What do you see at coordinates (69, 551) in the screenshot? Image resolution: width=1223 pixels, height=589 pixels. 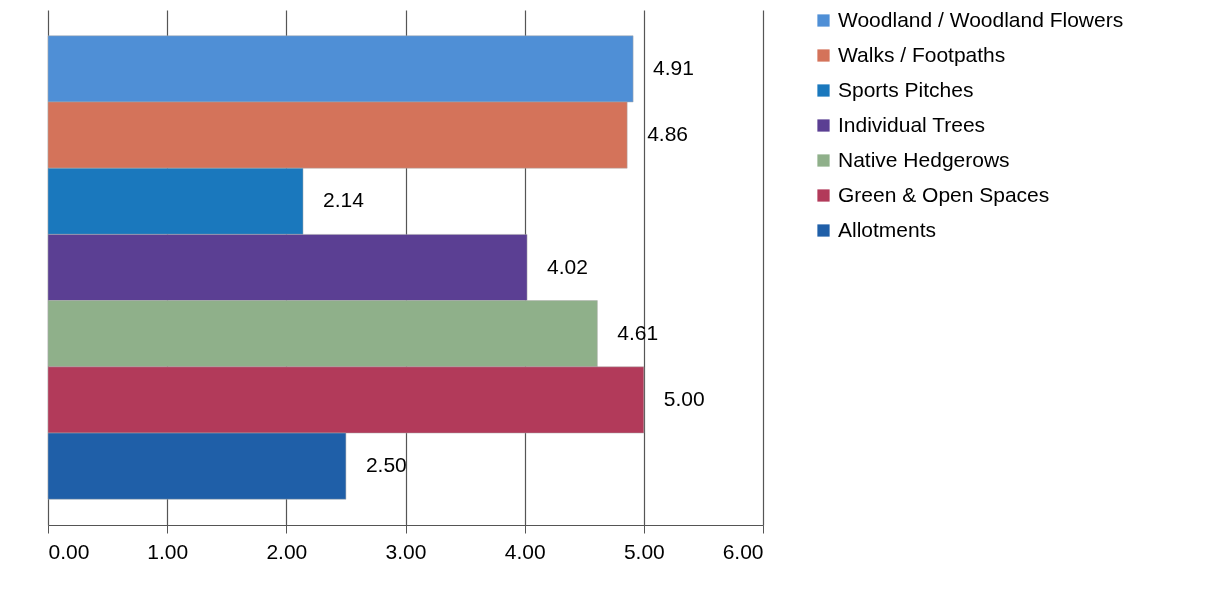 I see `x-tick-label: 0.00` at bounding box center [69, 551].